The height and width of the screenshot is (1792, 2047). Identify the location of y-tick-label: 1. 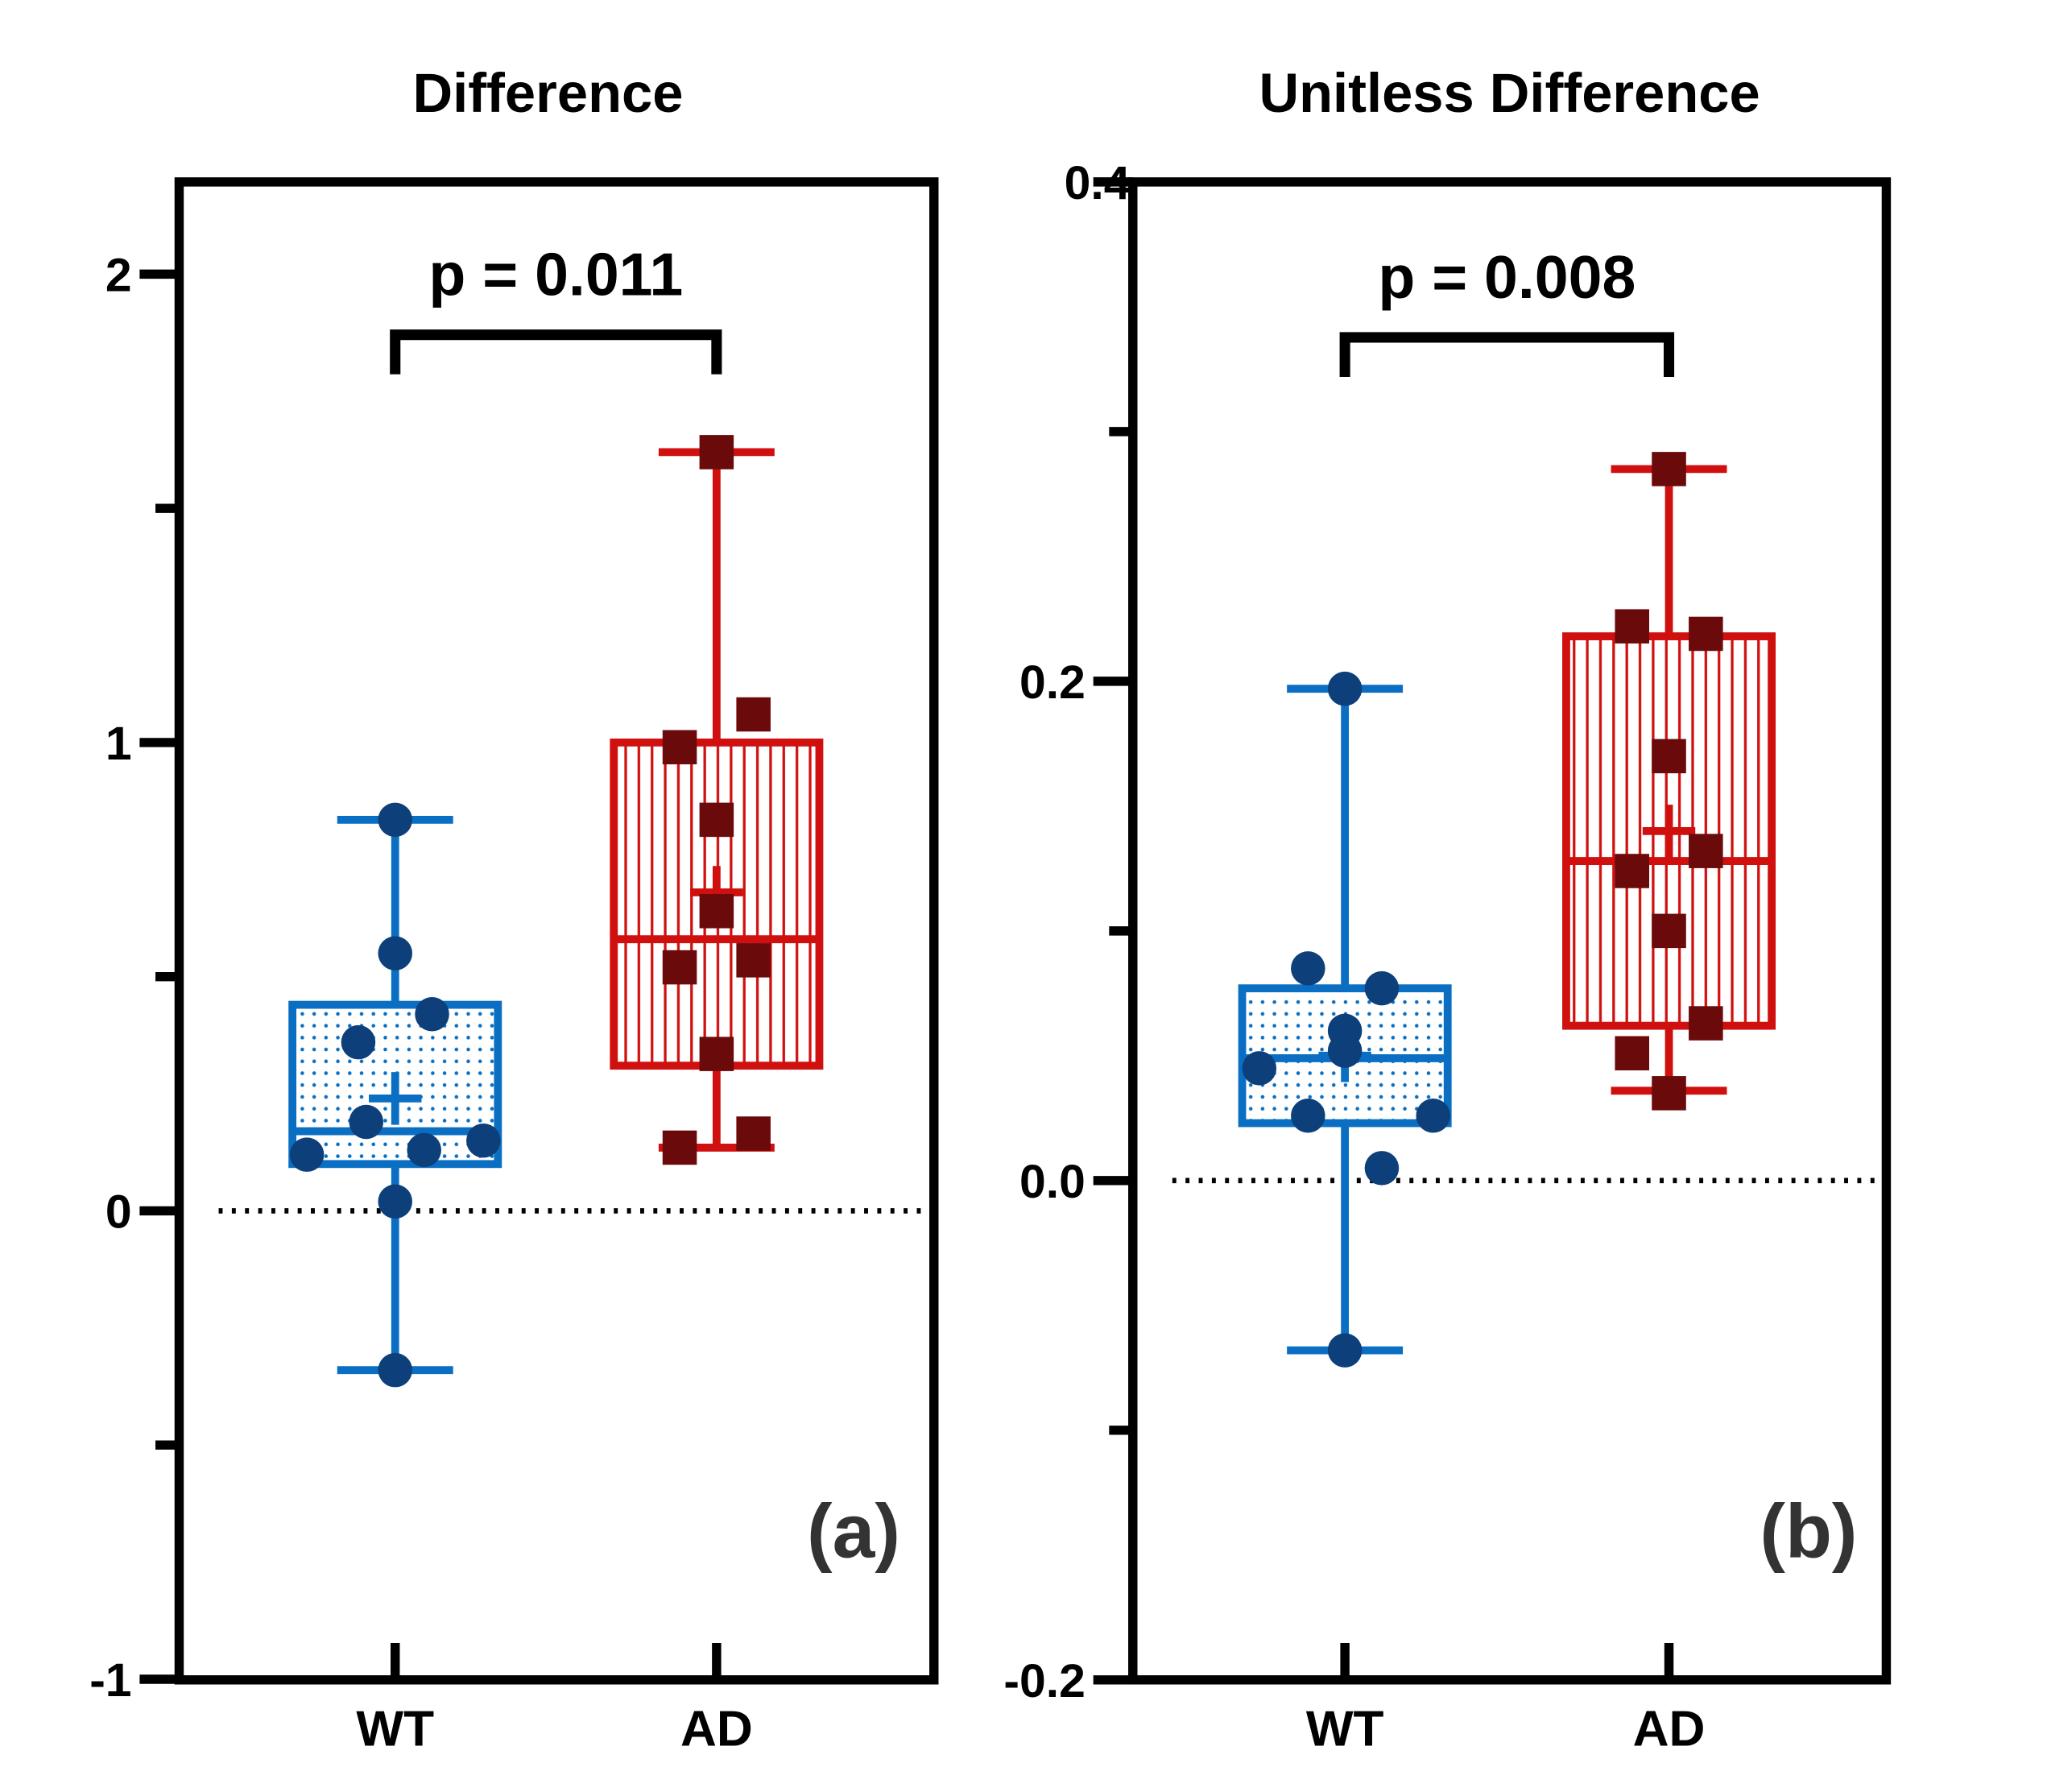
(118, 744).